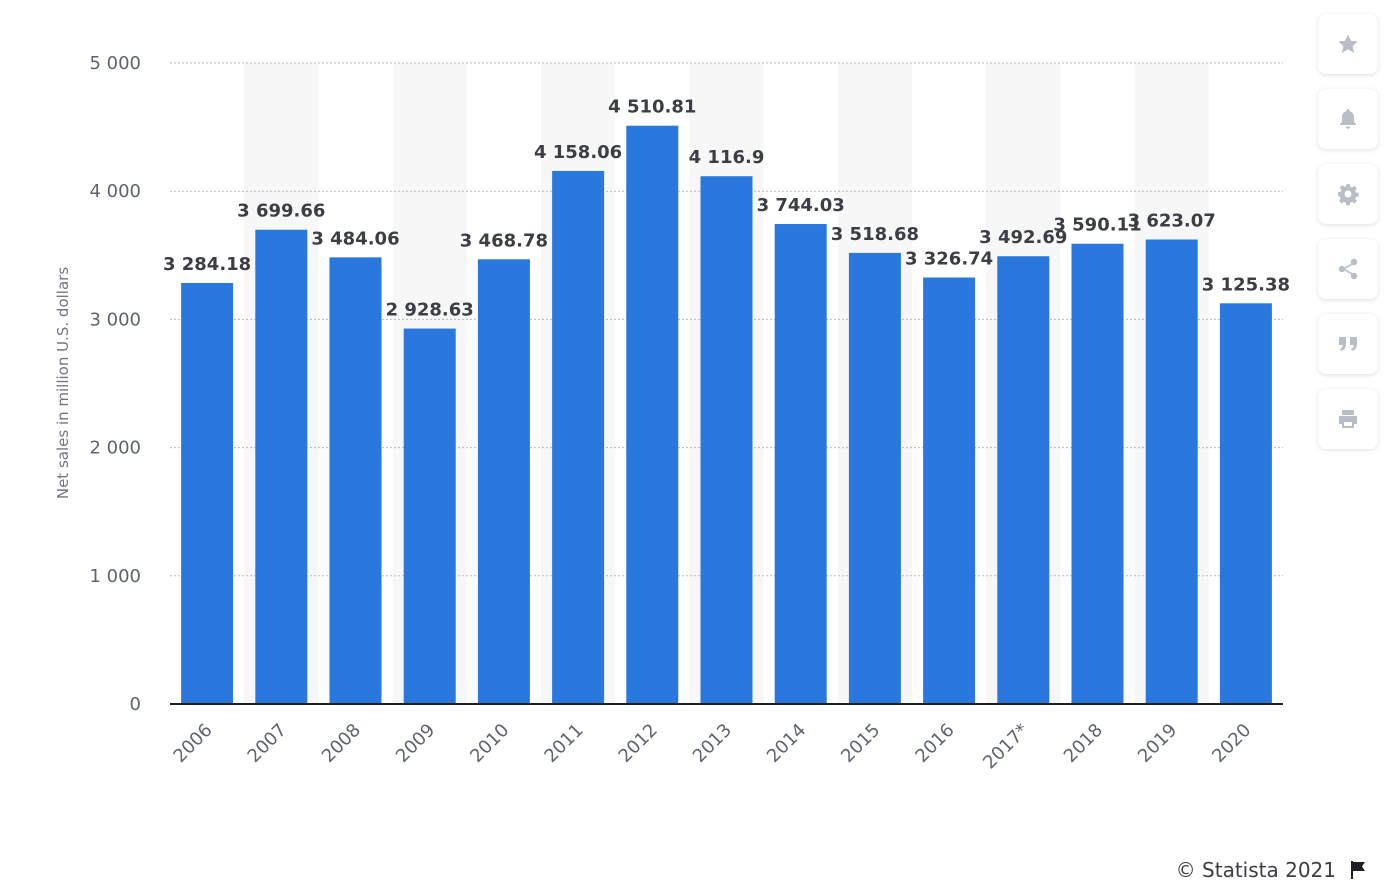 This screenshot has height=896, width=1400. Describe the element at coordinates (801, 205) in the screenshot. I see `data-label: 3 744.03` at that location.